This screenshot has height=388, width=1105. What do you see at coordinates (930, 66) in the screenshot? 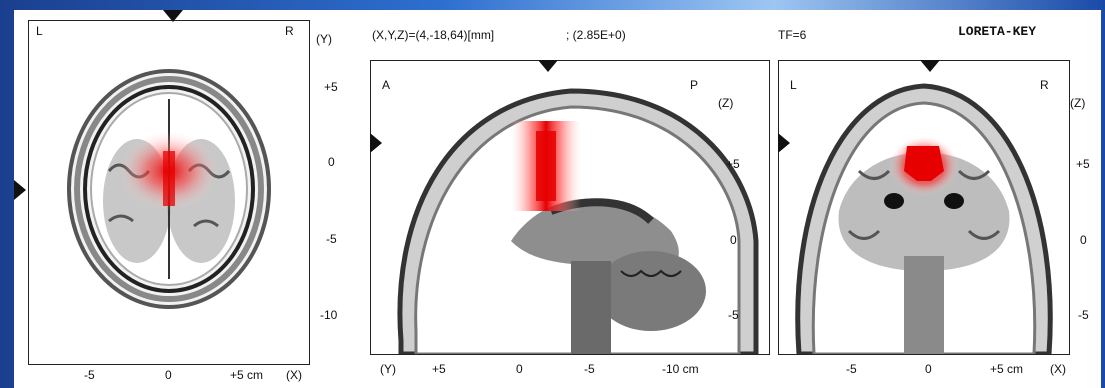
I see `coronal-x-cursor-marker` at bounding box center [930, 66].